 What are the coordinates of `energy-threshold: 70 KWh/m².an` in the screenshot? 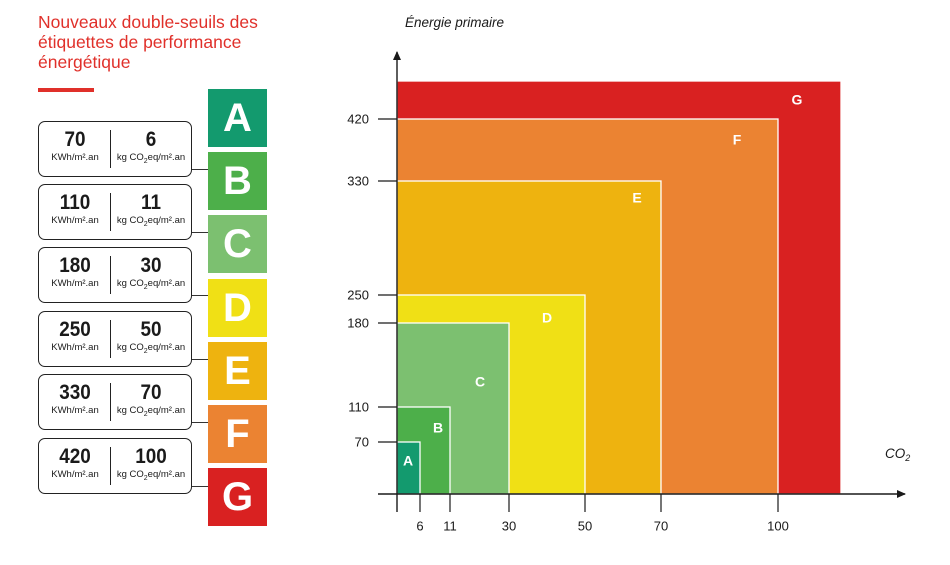 It's located at (75, 149).